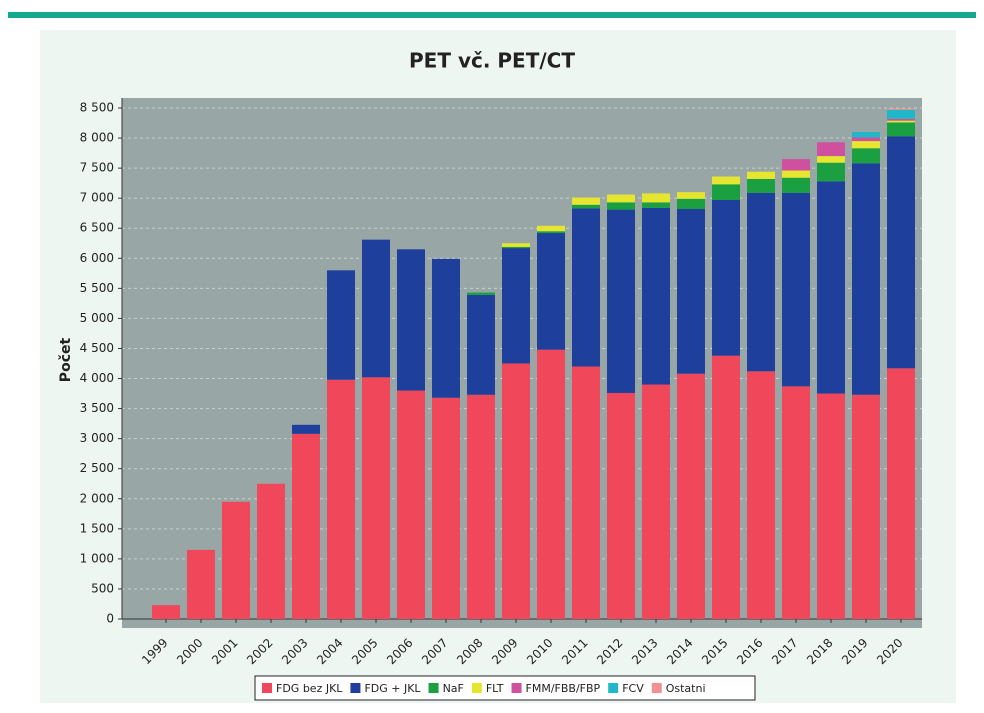 The height and width of the screenshot is (713, 984). I want to click on chart-title: PET vč. PET/CT, so click(492, 61).